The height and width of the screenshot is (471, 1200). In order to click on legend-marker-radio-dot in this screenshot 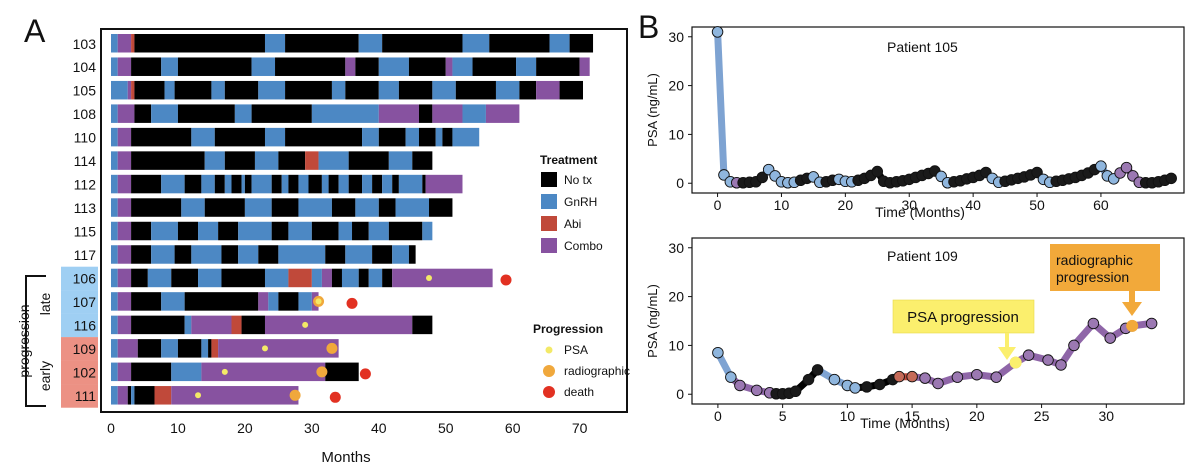, I will do `click(549, 371)`.